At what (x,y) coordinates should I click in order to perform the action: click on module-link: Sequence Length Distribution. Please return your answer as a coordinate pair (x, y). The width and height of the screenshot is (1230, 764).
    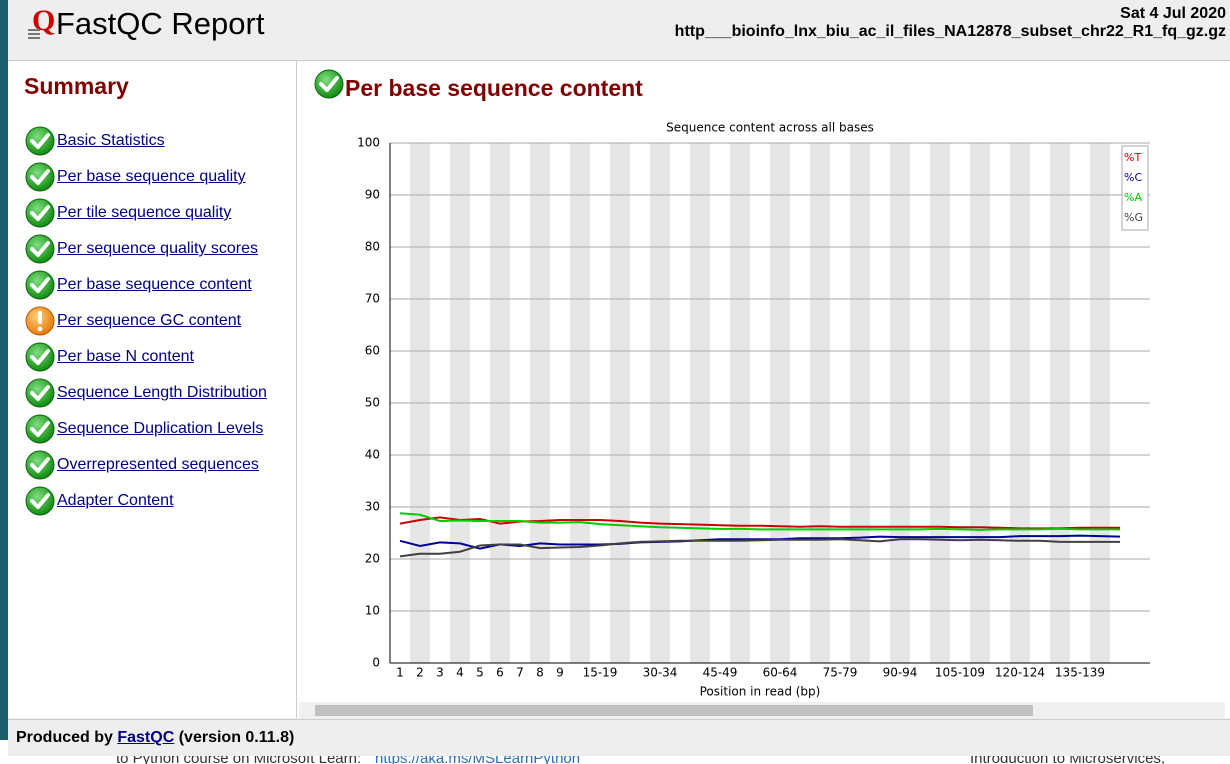
    Looking at the image, I should click on (162, 392).